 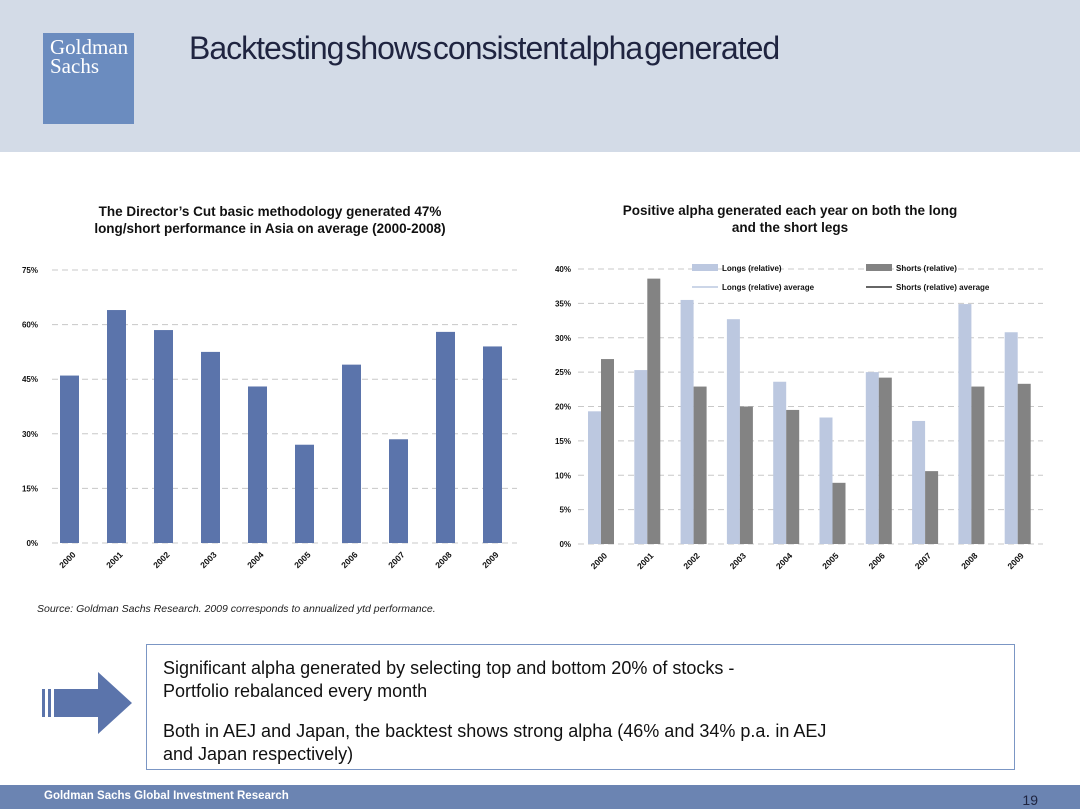 I want to click on x-tick-label: 2001, so click(x=645, y=560).